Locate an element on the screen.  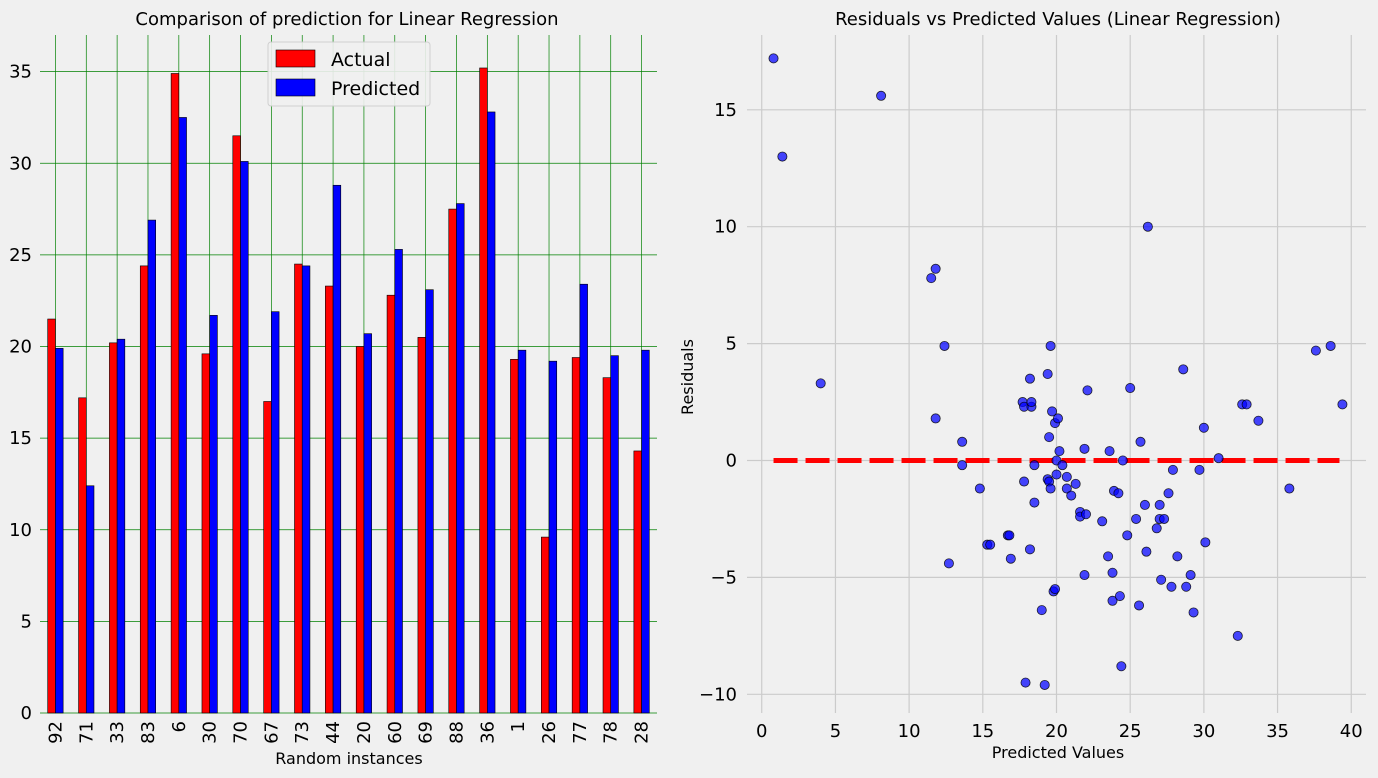
bar-x-tick-label: 73 is located at coordinates (302, 732).